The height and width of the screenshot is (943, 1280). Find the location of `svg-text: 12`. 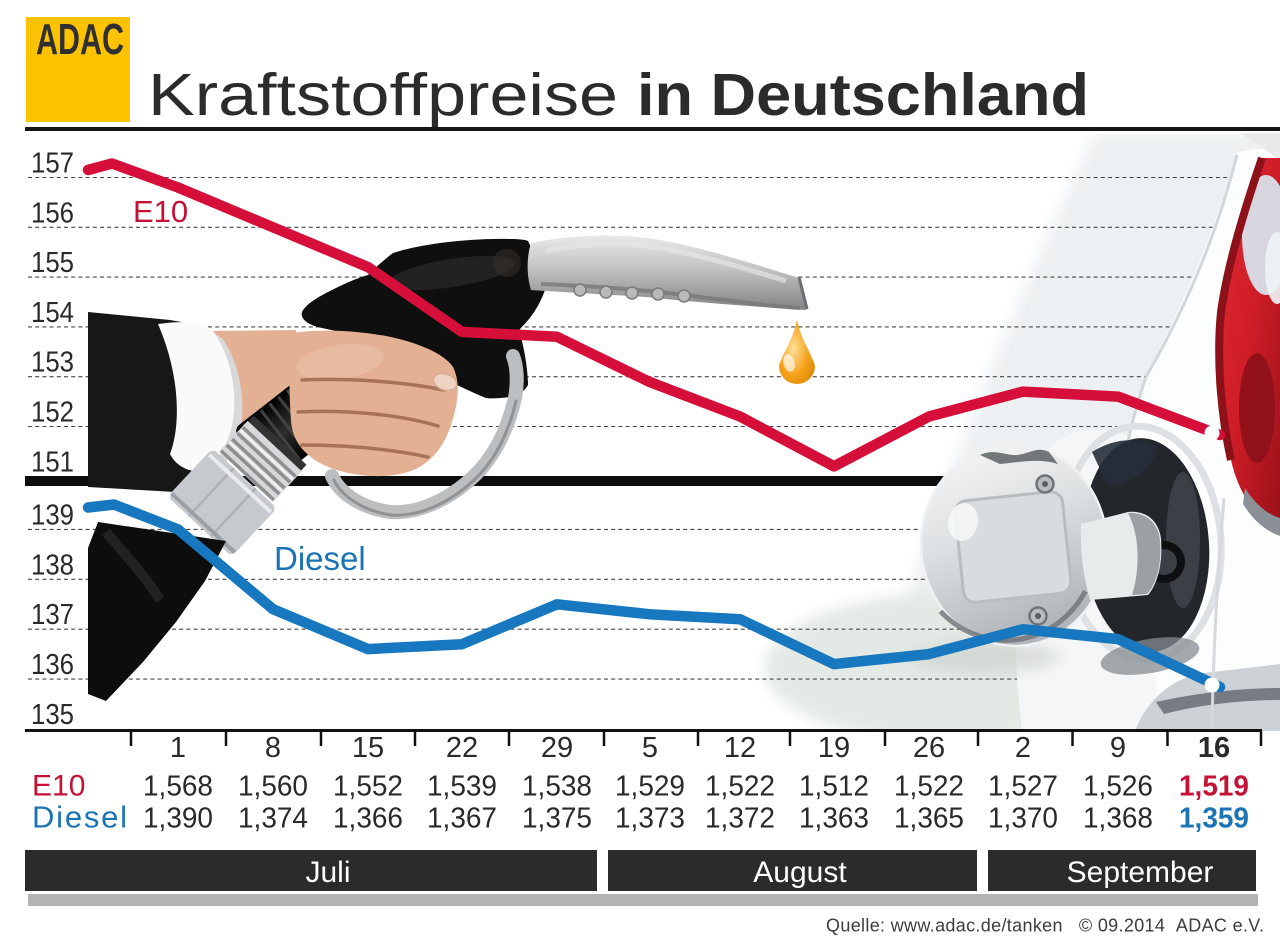

svg-text: 12 is located at coordinates (740, 748).